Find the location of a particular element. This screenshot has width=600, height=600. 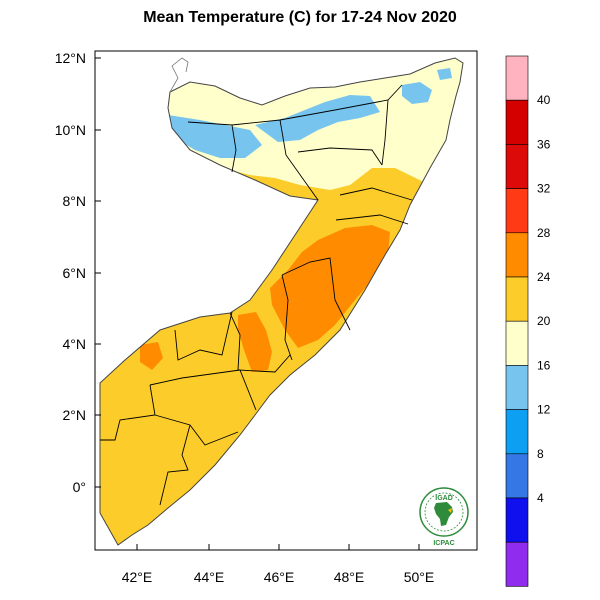

y-tick-label: 4°N is located at coordinates (75, 344).